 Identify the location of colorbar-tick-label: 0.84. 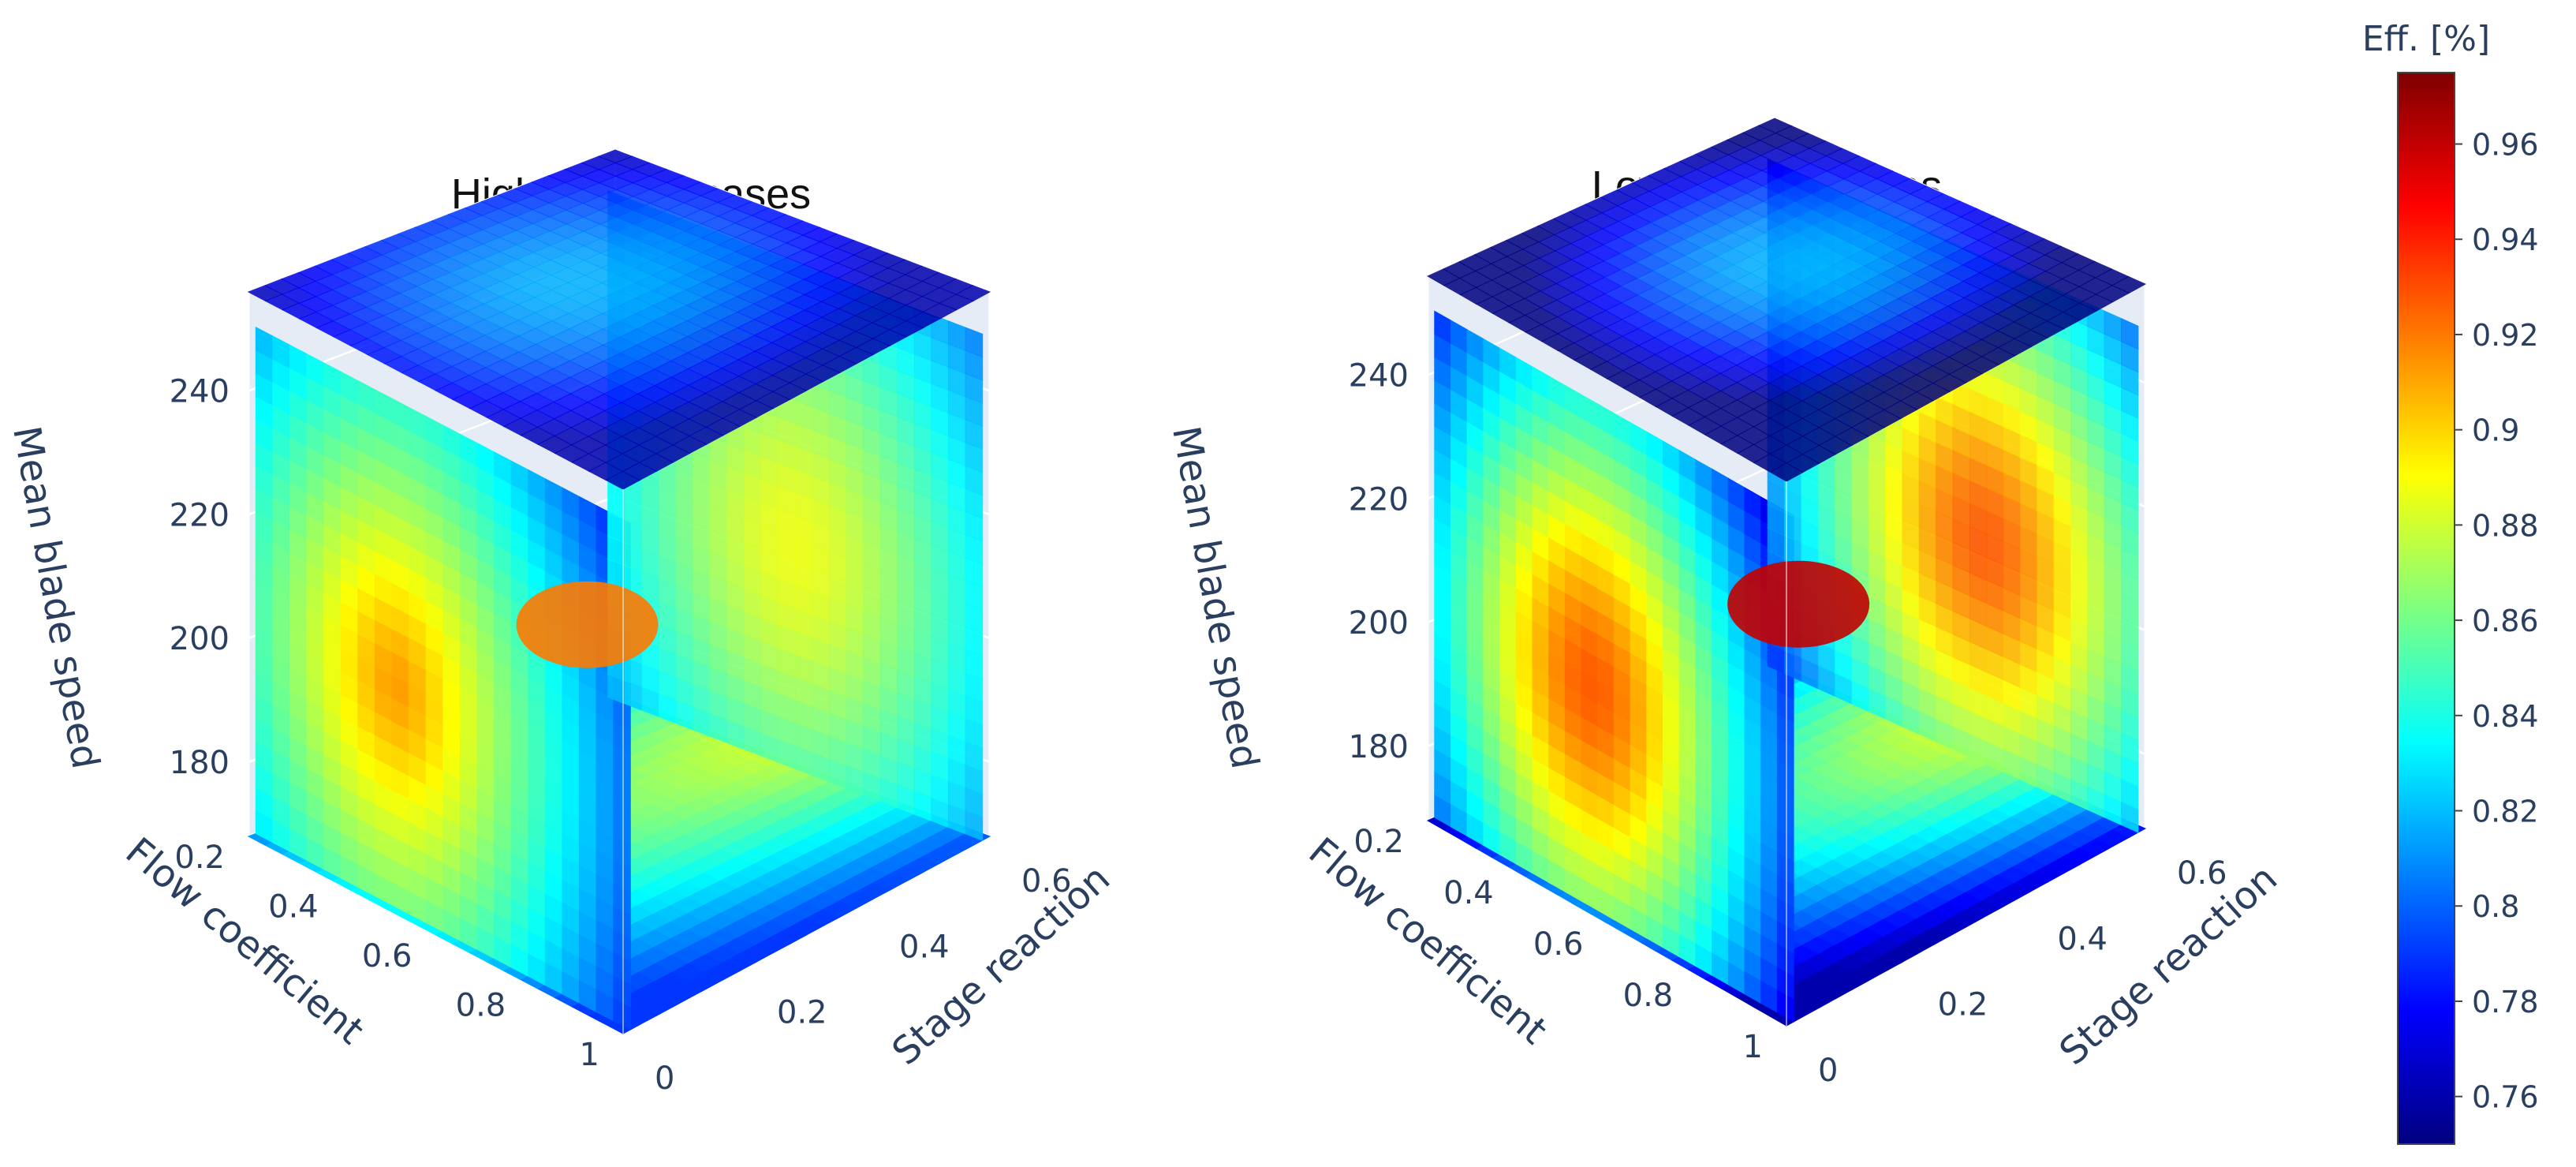
(2505, 716).